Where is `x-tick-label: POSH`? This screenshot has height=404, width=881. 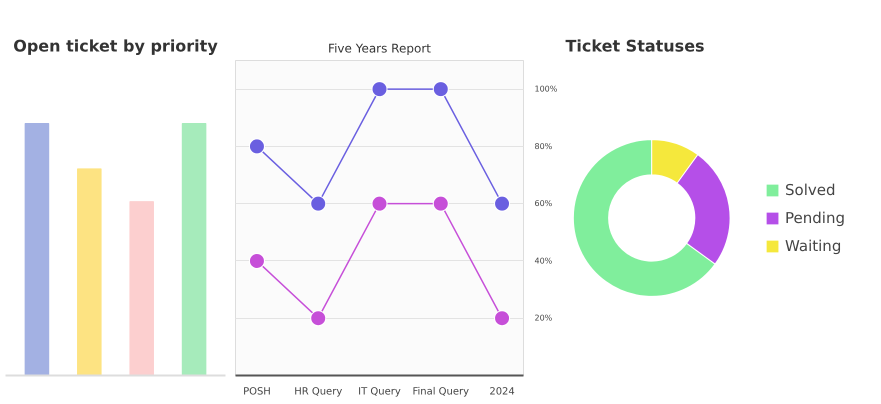 x-tick-label: POSH is located at coordinates (257, 392).